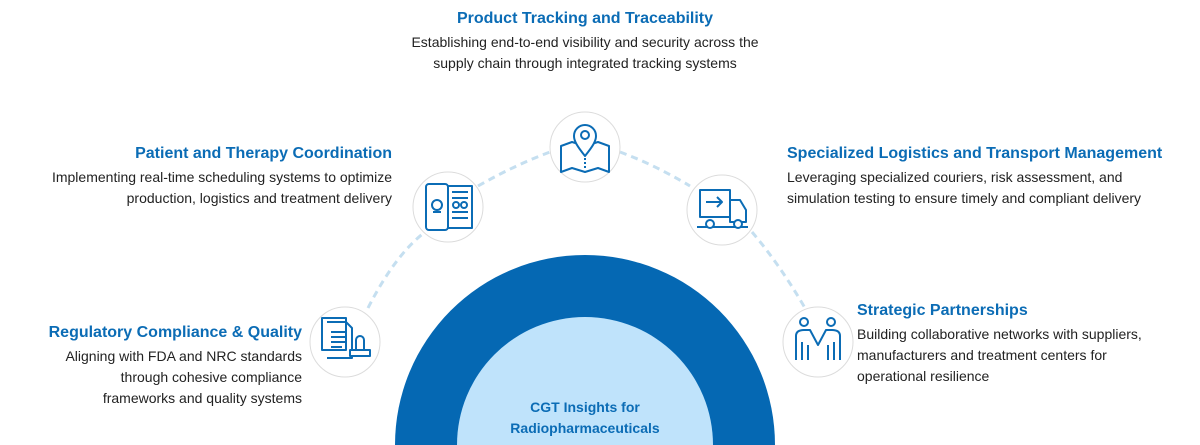 The image size is (1200, 445). Describe the element at coordinates (175, 332) in the screenshot. I see `item-title: Regulatory Compliance & Quality` at that location.